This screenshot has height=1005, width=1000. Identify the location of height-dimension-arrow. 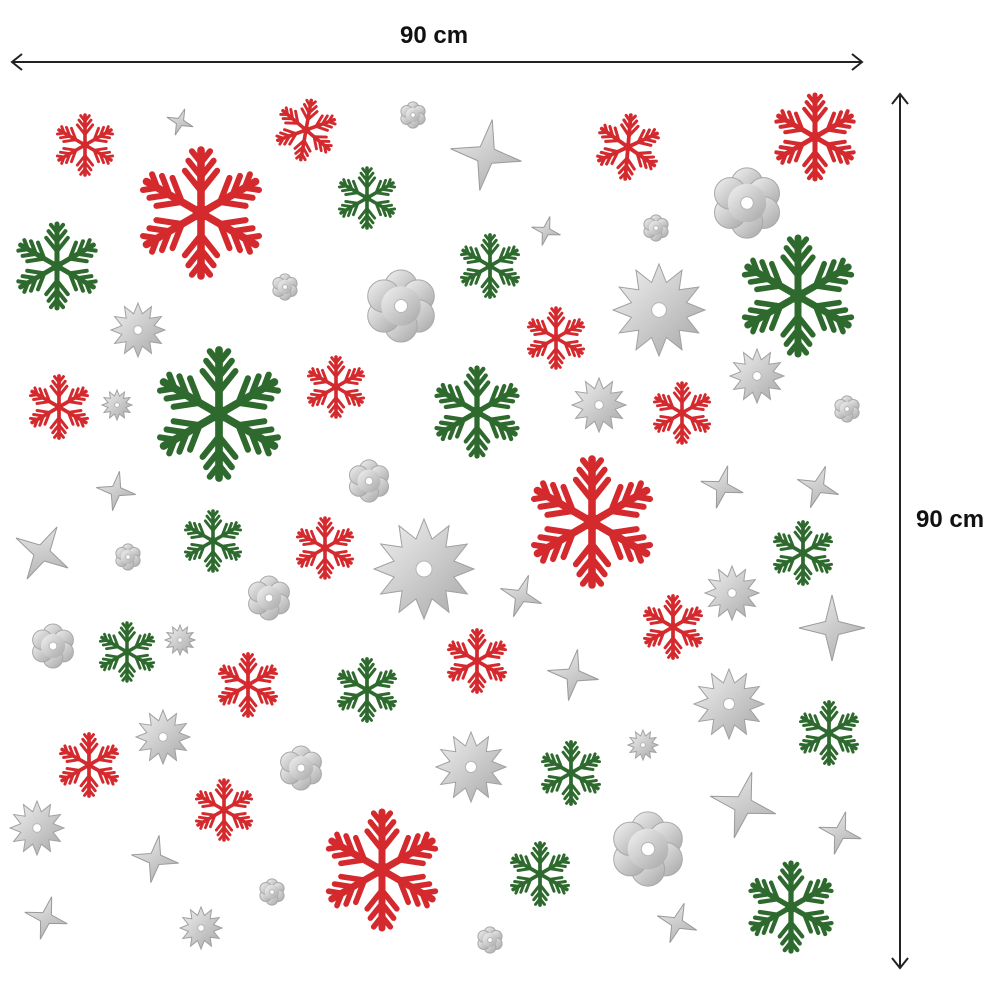
(900, 531).